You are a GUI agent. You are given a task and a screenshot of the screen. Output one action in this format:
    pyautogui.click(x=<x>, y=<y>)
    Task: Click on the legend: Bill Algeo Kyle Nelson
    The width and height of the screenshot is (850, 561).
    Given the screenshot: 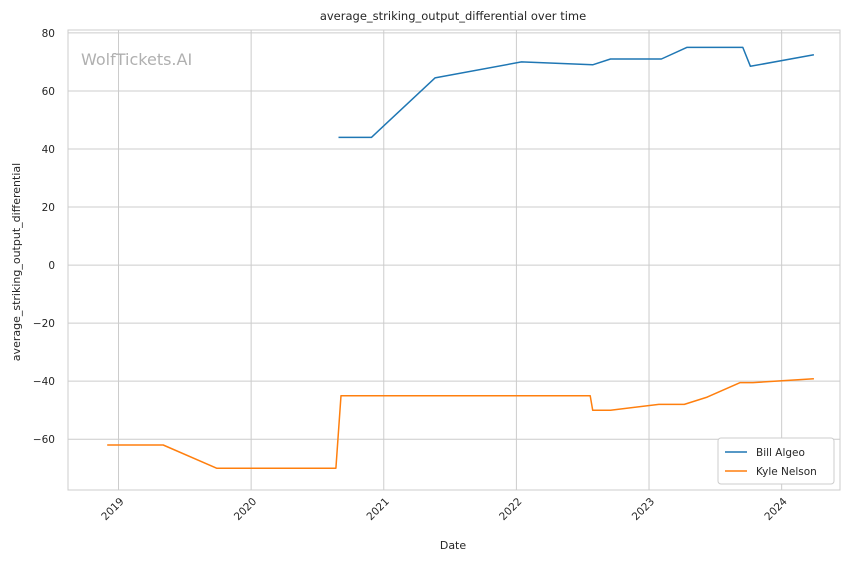 What is the action you would take?
    pyautogui.click(x=776, y=461)
    